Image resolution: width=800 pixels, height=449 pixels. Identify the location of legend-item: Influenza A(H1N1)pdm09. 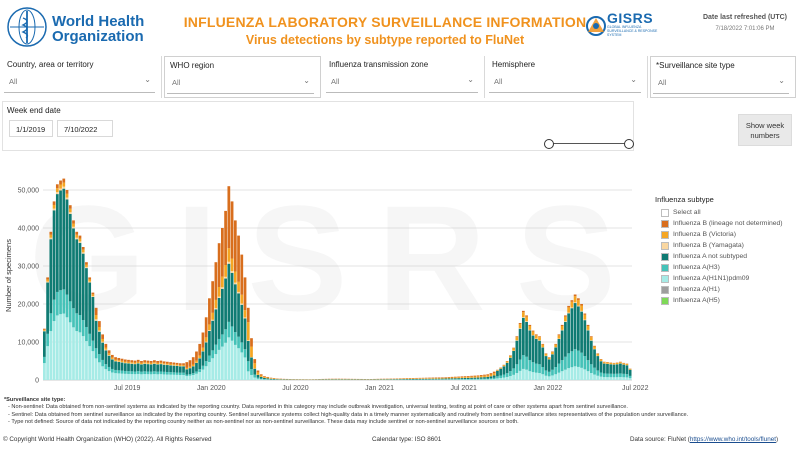
(725, 279).